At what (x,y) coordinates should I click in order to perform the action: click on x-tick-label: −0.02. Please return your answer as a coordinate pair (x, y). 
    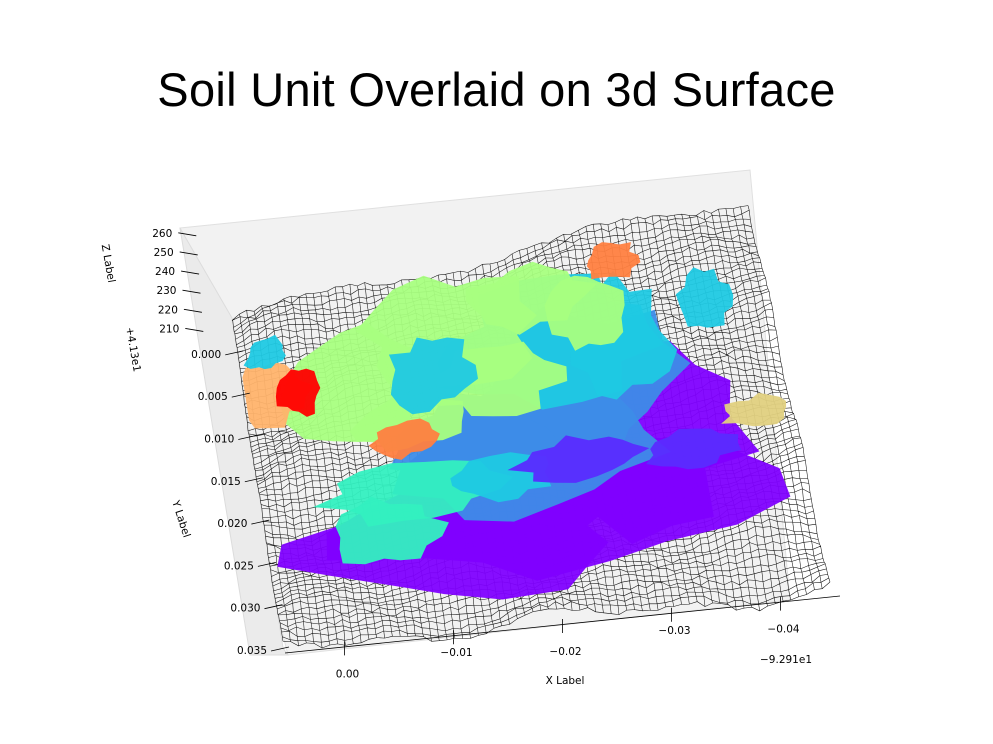
    Looking at the image, I should click on (565, 652).